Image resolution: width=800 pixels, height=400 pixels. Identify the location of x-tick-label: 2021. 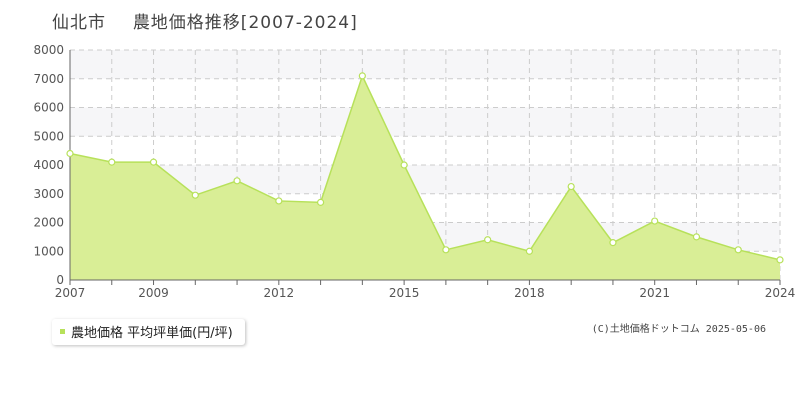
(654, 293).